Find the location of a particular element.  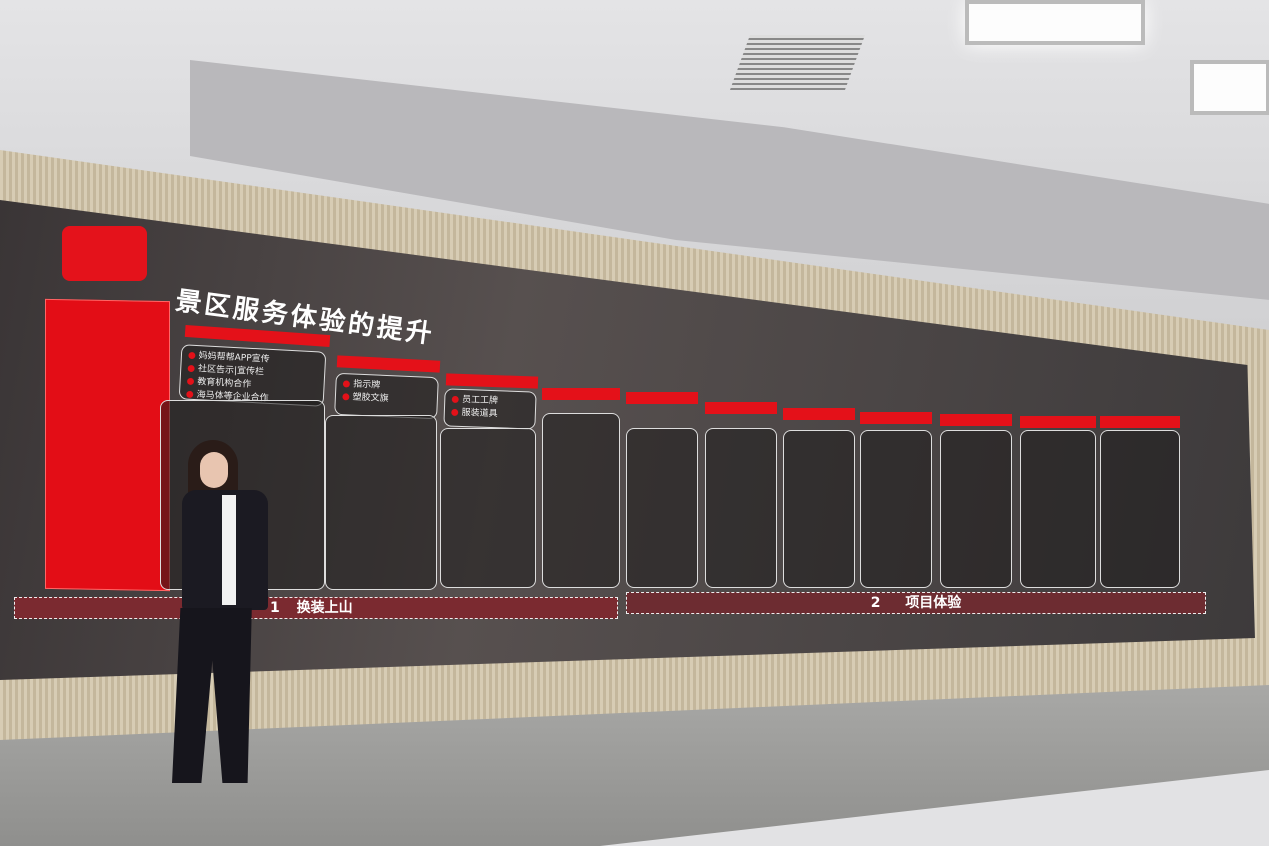

section-banner-1: 1 换装上山 is located at coordinates (316, 608).